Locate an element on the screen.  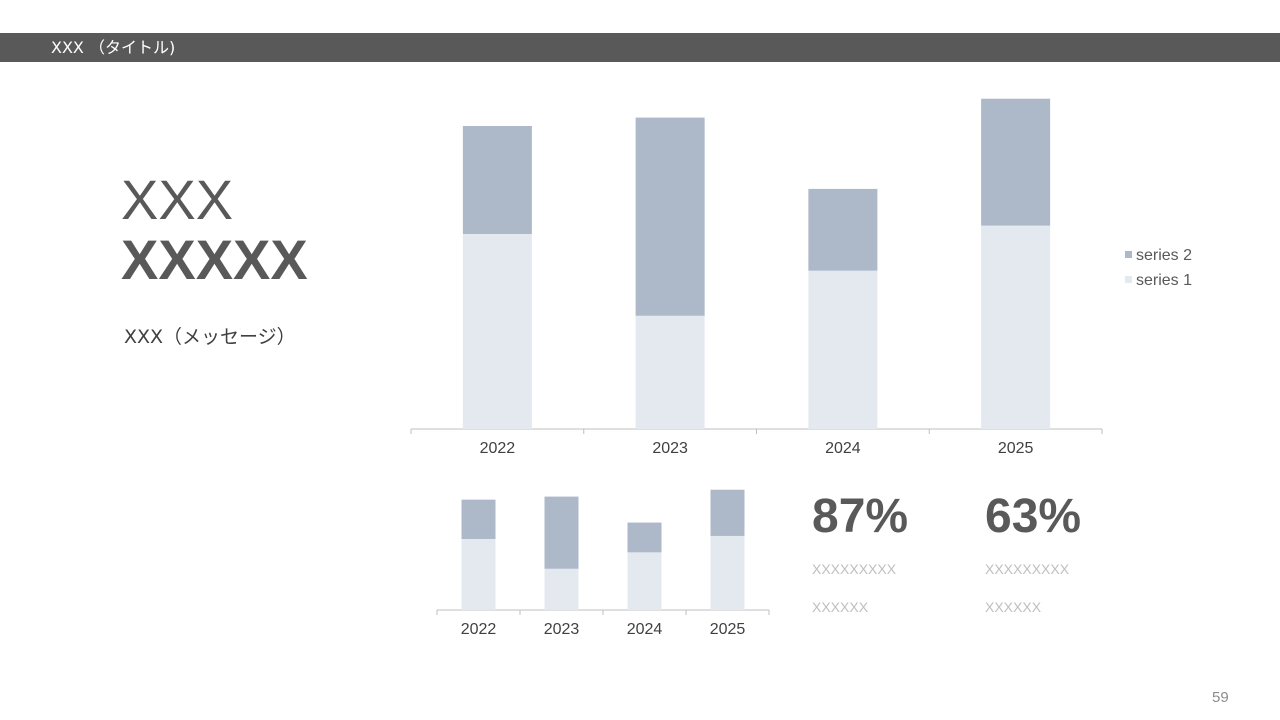
kpi-1: 87% XXXXXXXXX XXXXXX is located at coordinates (892, 557).